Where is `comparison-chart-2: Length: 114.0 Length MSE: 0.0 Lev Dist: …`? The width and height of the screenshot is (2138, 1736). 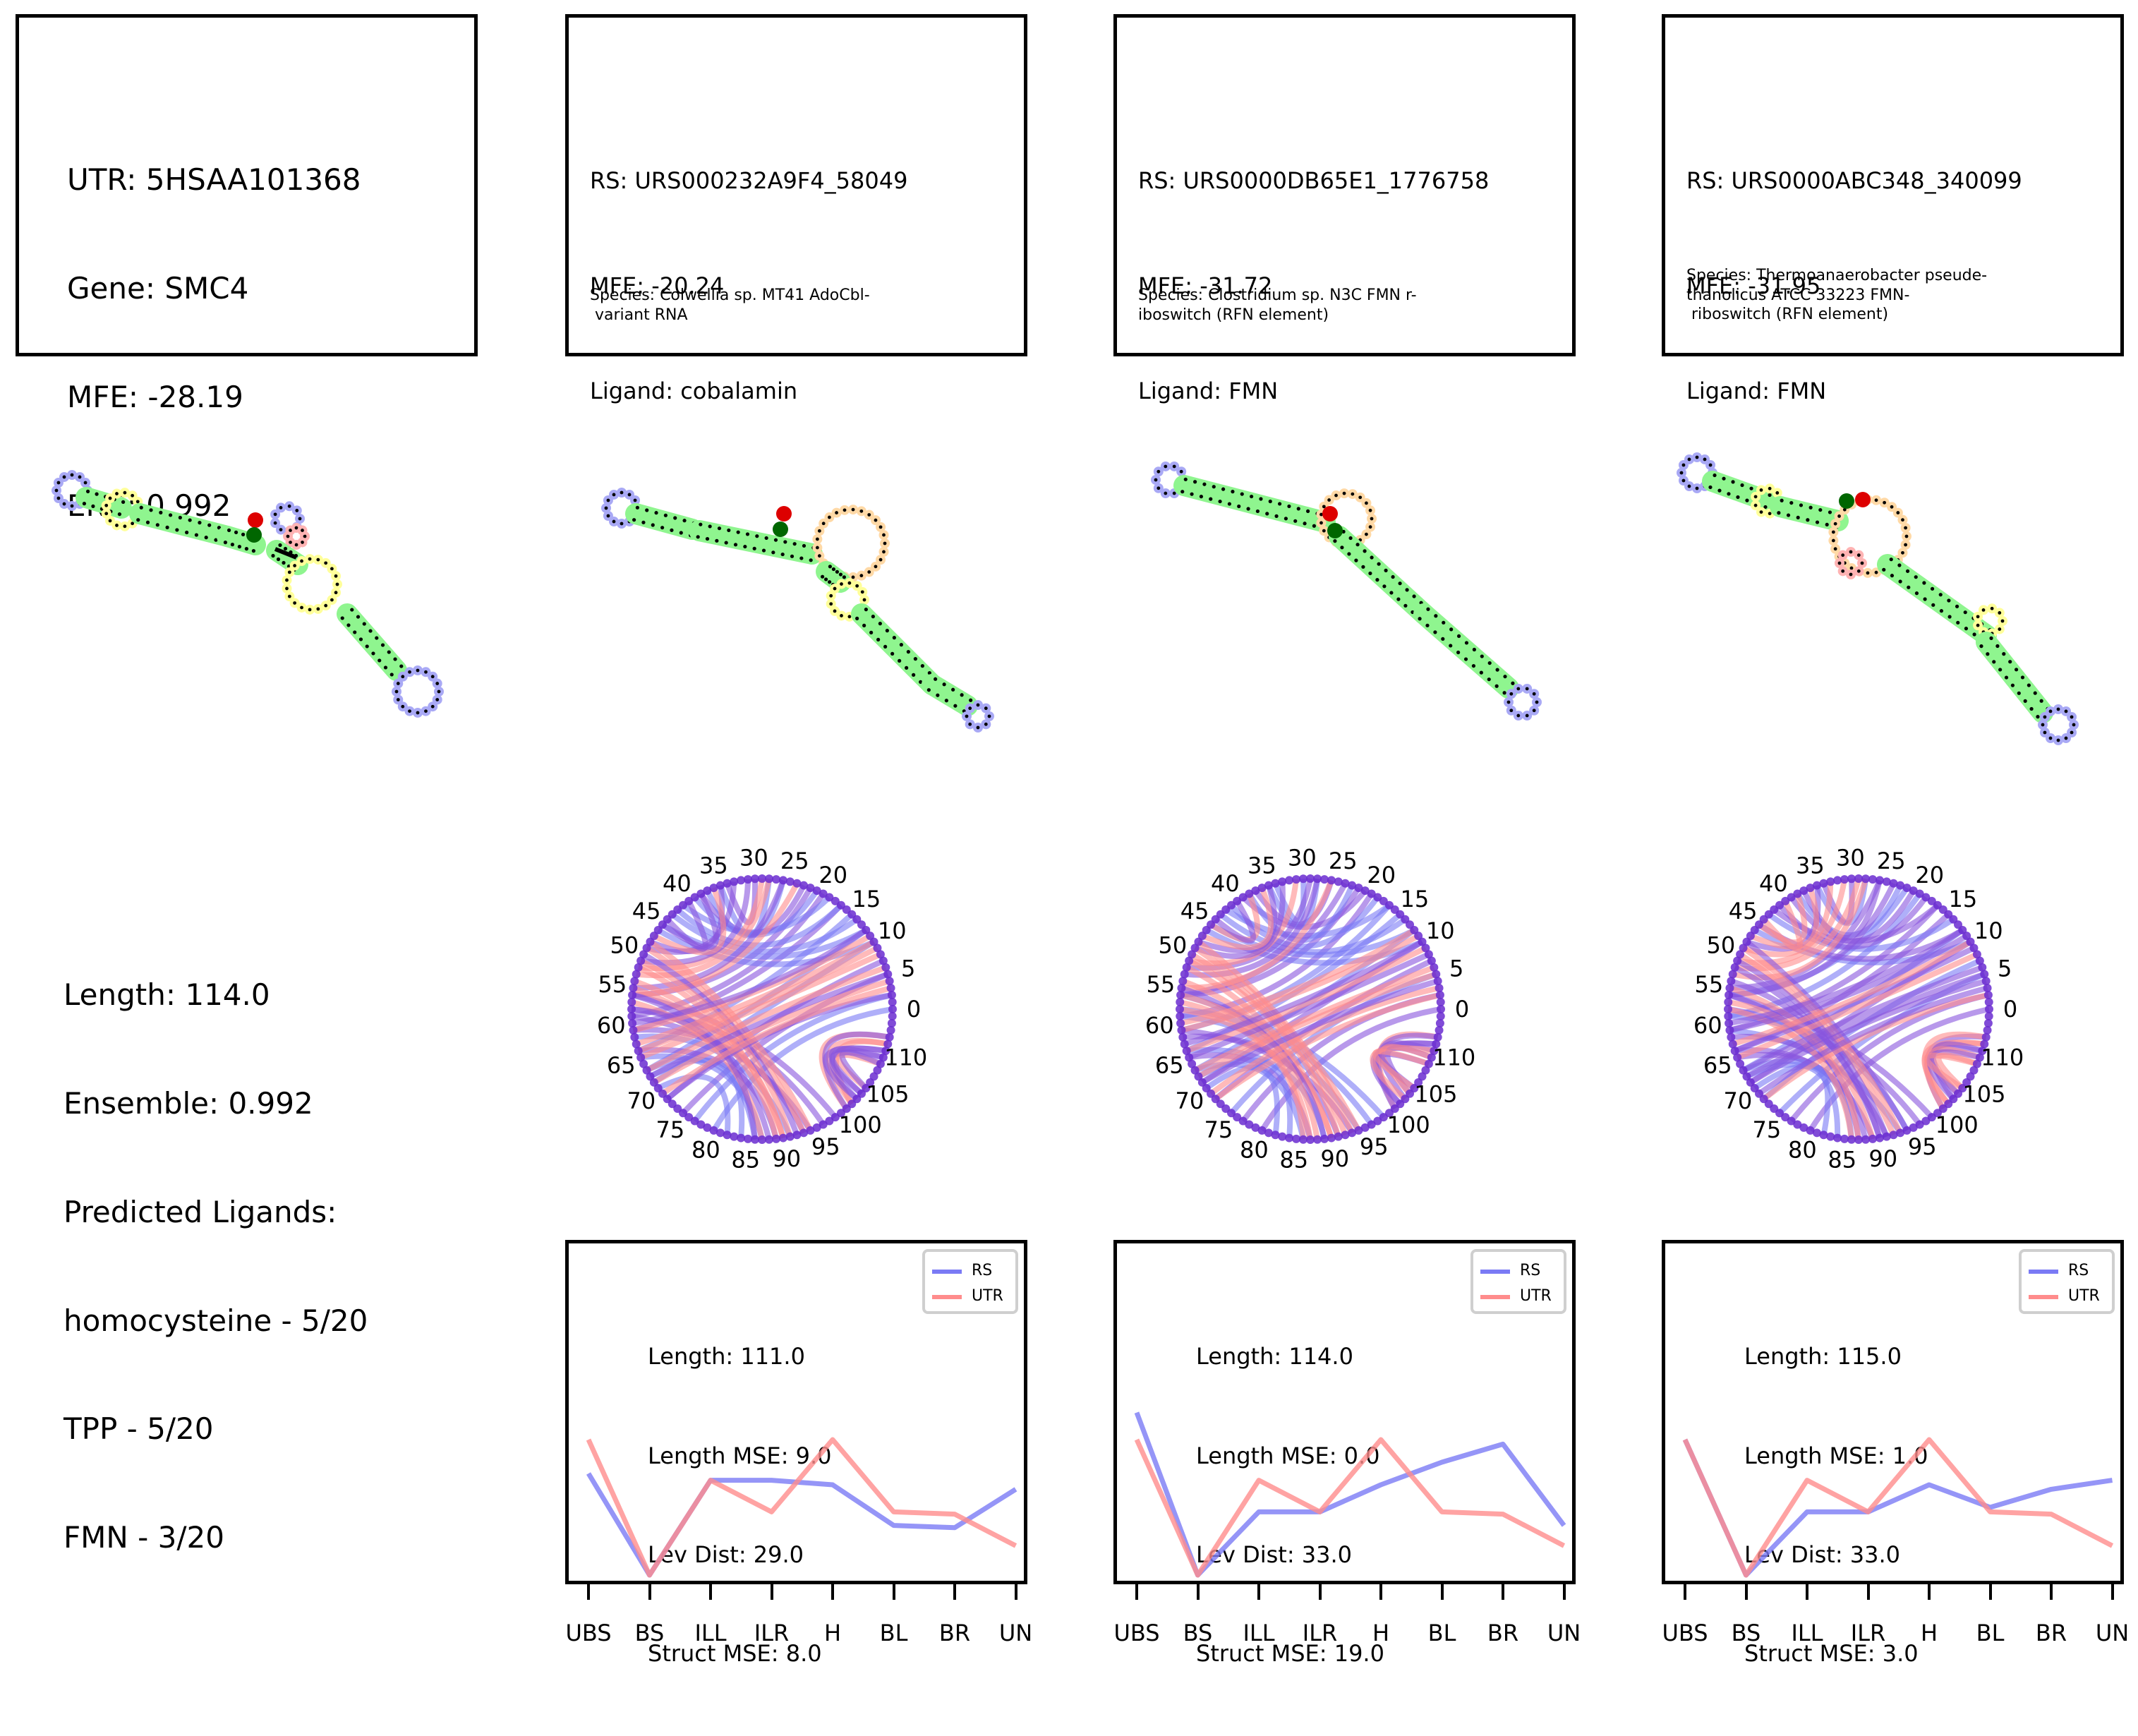 comparison-chart-2: Length: 114.0 Length MSE: 0.0 Lev Dist: … is located at coordinates (1345, 1412).